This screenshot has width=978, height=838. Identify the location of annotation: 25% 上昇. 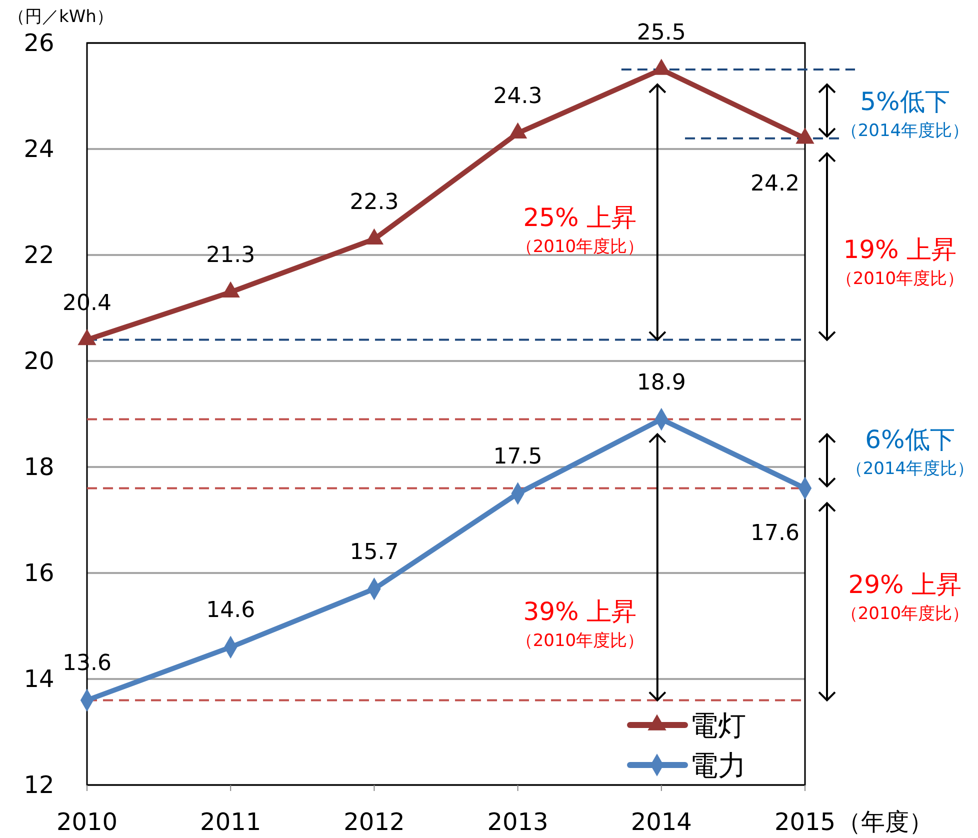
(580, 217).